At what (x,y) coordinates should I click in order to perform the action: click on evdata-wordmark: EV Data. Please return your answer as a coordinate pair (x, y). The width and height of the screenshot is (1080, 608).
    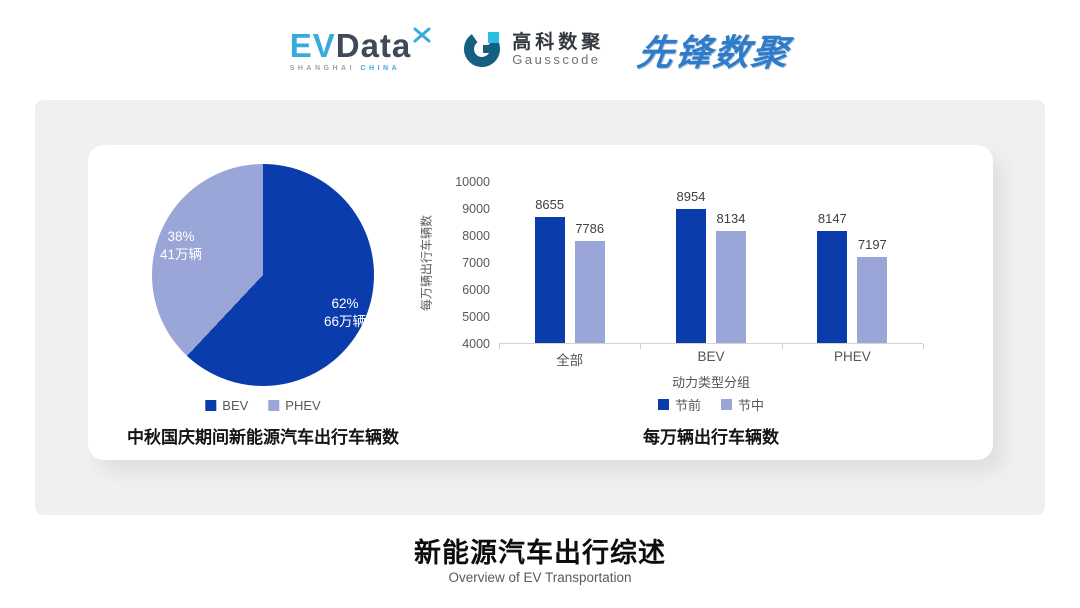
    Looking at the image, I should click on (360, 45).